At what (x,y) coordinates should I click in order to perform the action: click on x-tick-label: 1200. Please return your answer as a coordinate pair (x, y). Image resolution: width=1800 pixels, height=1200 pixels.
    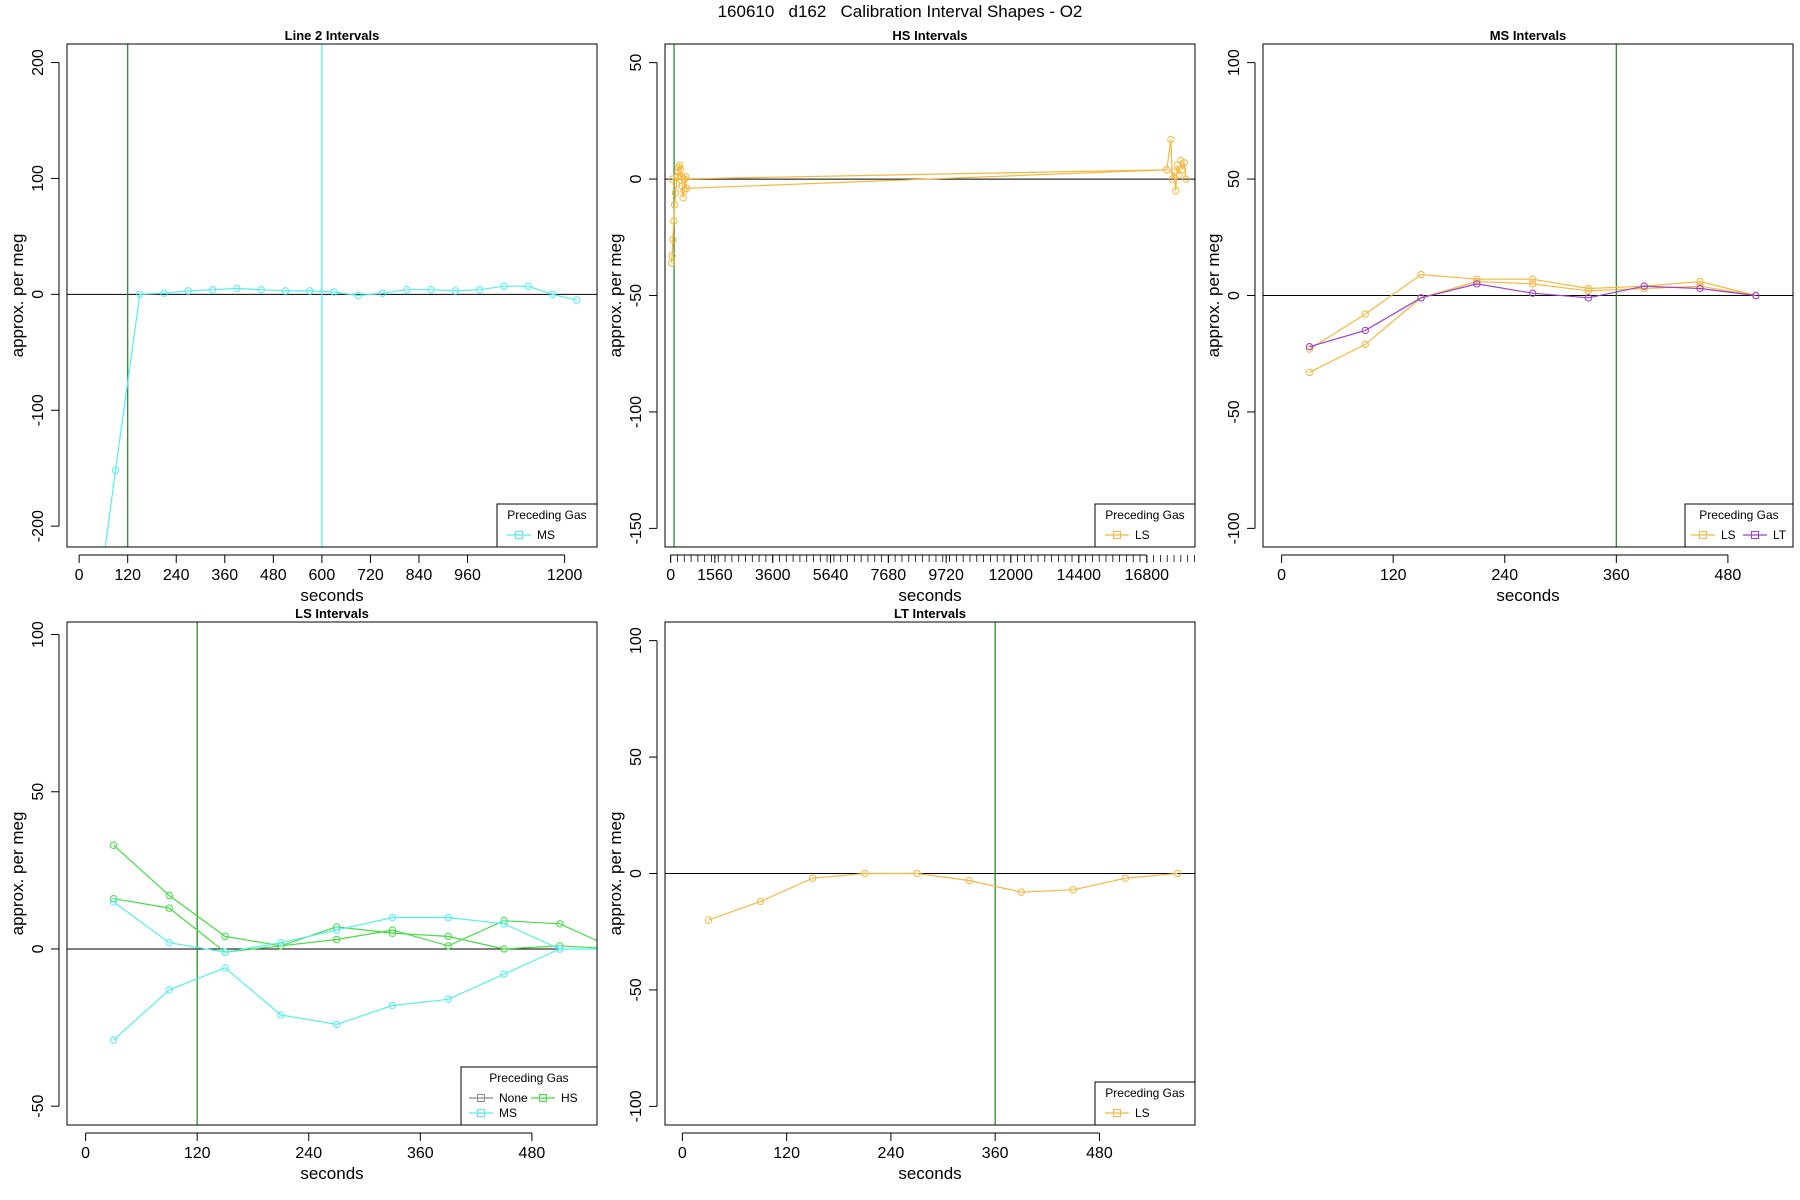
    Looking at the image, I should click on (565, 575).